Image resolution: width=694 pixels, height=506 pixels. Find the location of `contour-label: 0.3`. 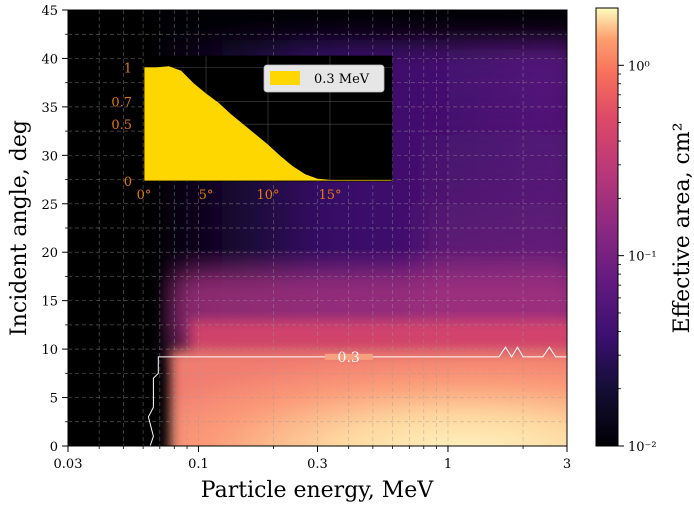

contour-label: 0.3 is located at coordinates (349, 358).